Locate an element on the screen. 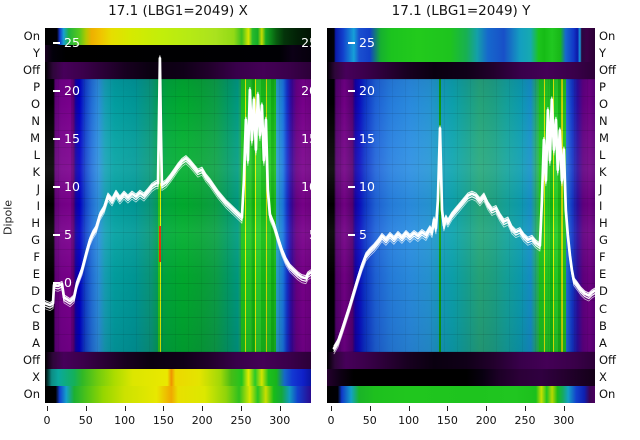  panel-title-x: 17.1 (LBG1=2049) X is located at coordinates (178, 11).